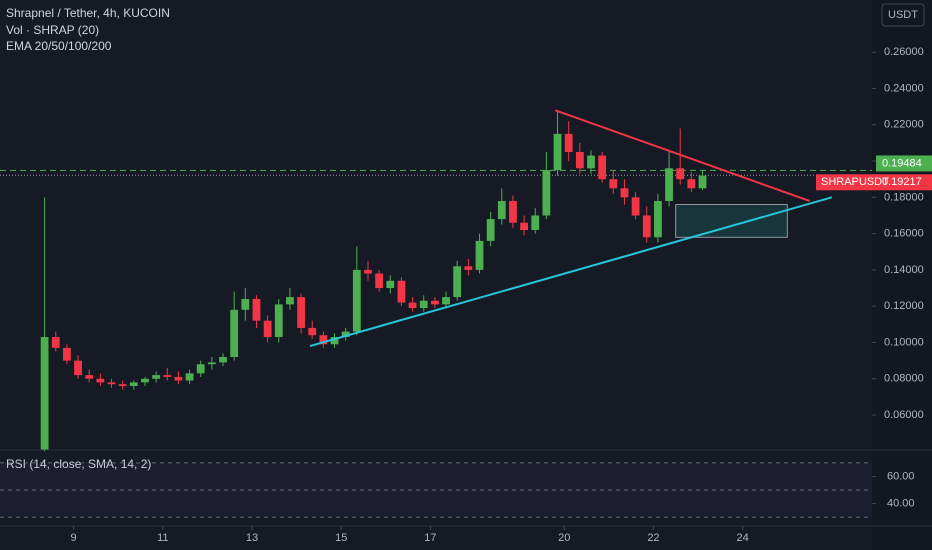  What do you see at coordinates (162, 538) in the screenshot?
I see `x-tick-label: 11` at bounding box center [162, 538].